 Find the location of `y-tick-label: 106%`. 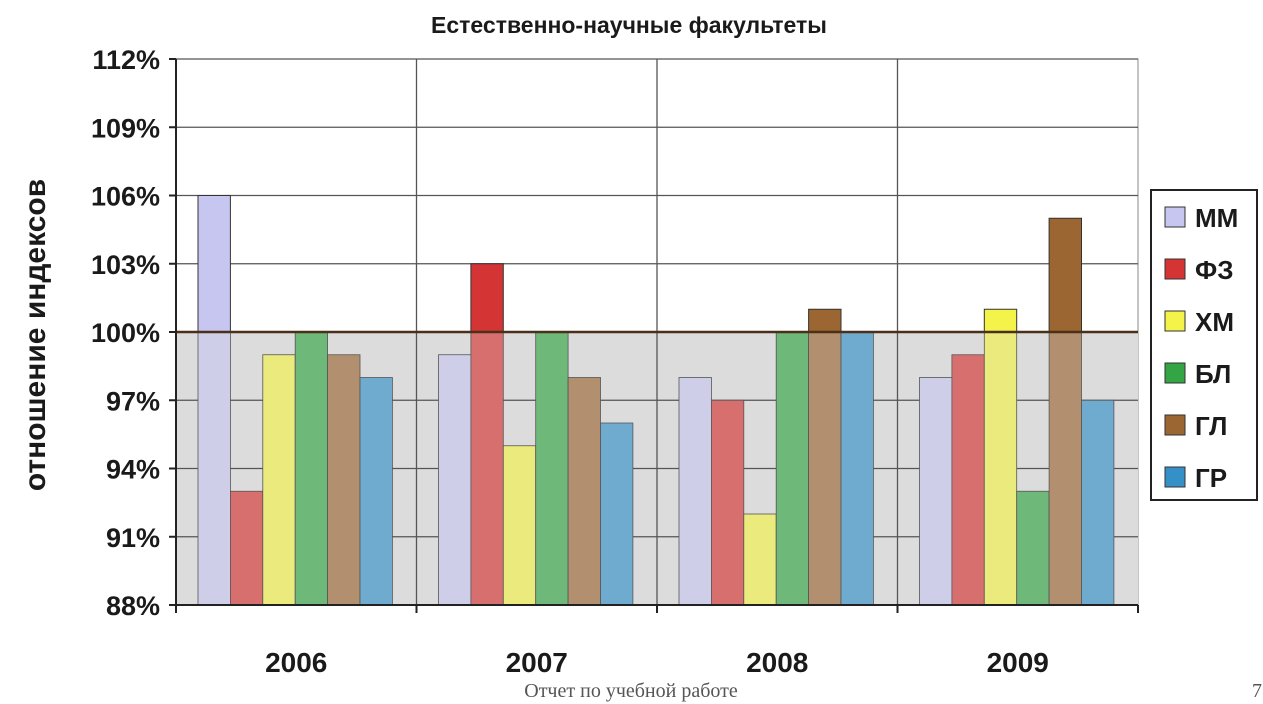

y-tick-label: 106% is located at coordinates (125, 197).